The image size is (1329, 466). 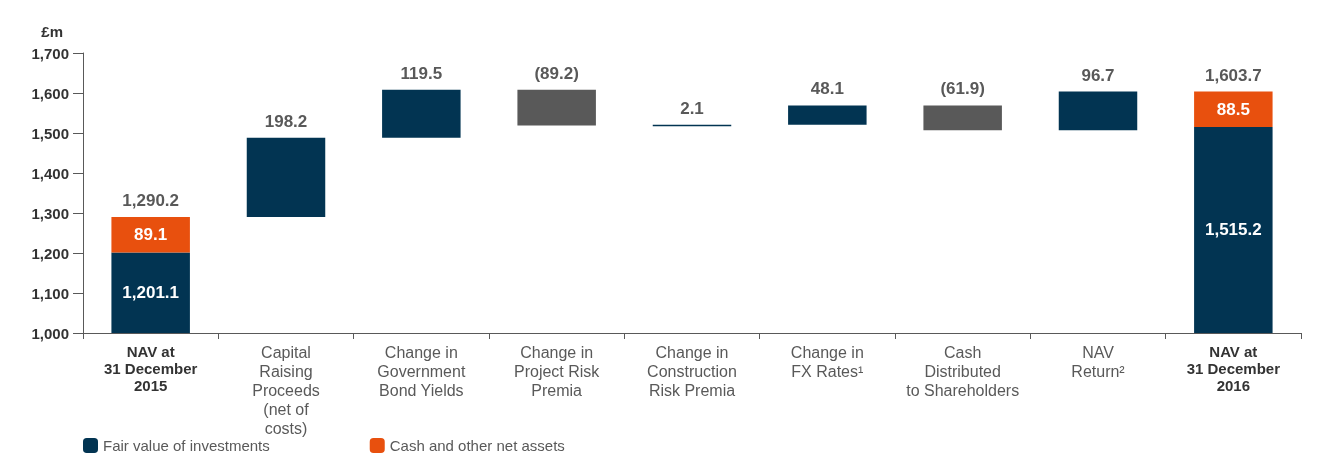 I want to click on data-label: 2.1, so click(x=692, y=108).